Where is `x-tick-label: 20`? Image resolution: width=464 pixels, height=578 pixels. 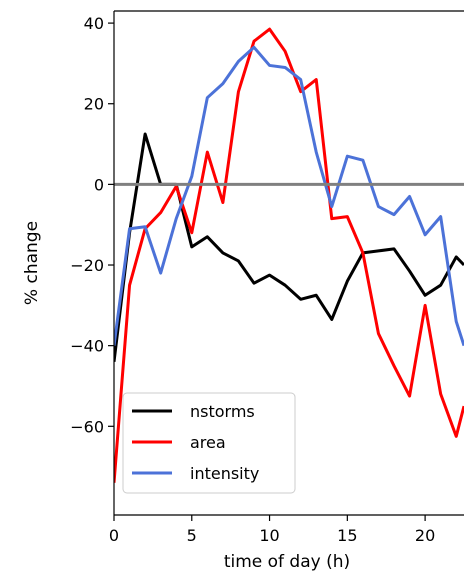
x-tick-label: 20 is located at coordinates (425, 535).